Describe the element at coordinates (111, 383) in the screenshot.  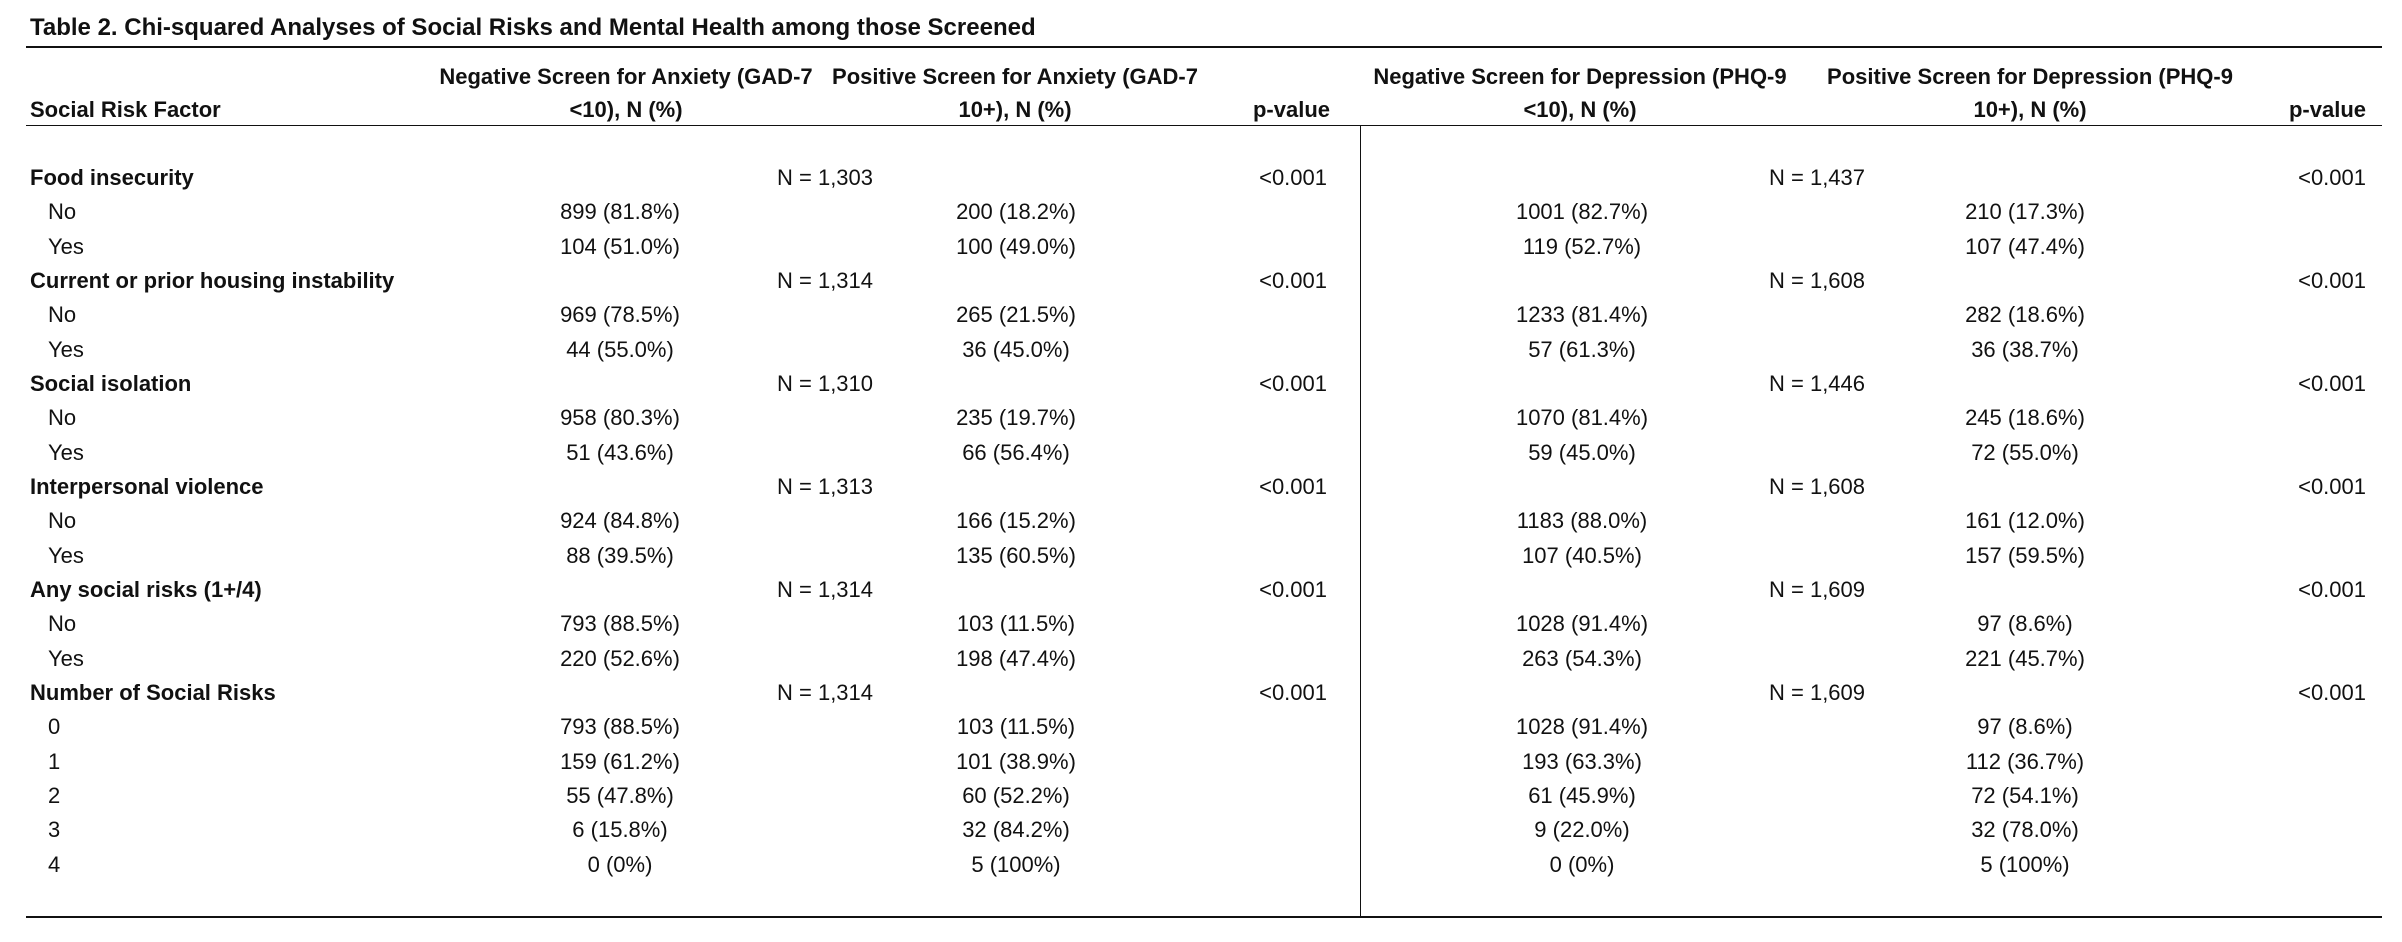
I see `row-category-label: Social isolation` at that location.